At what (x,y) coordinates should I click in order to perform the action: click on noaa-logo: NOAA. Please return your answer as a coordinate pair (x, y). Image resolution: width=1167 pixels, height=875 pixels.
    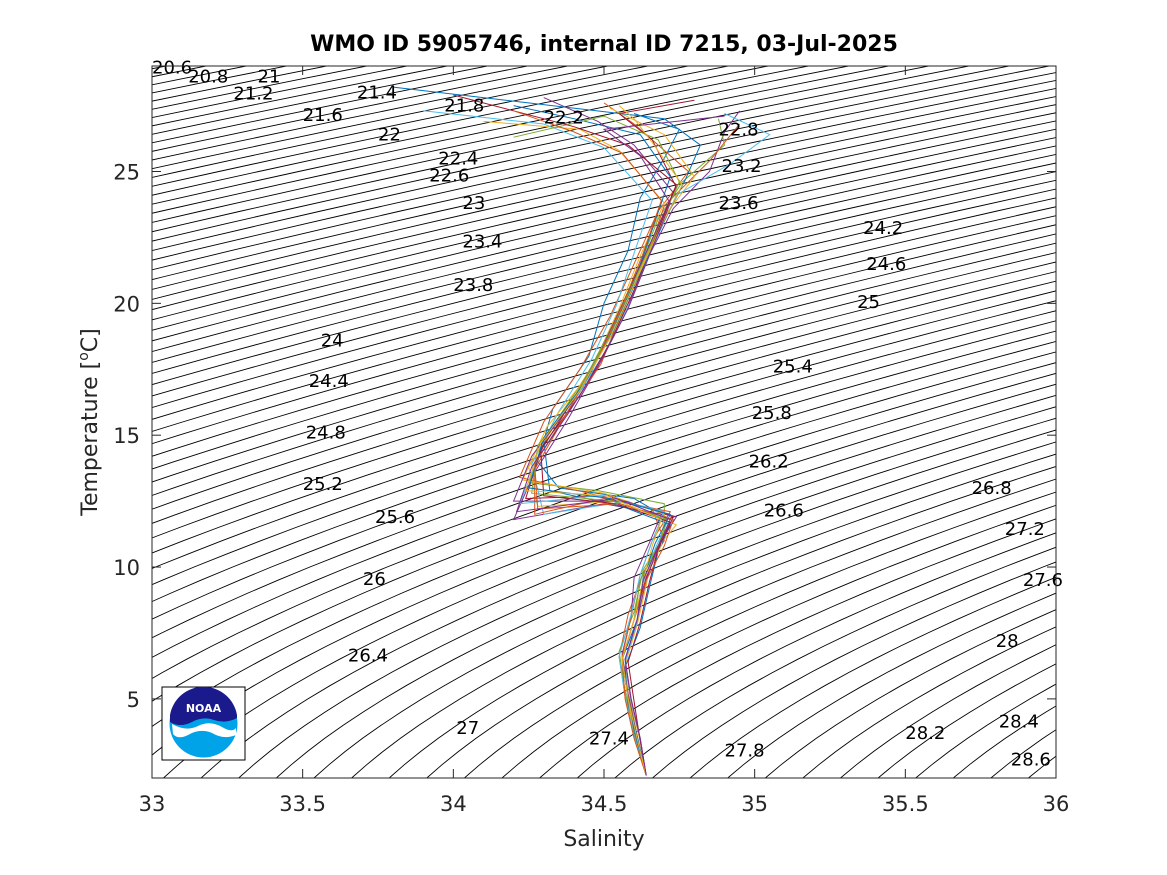
    Looking at the image, I should click on (203, 723).